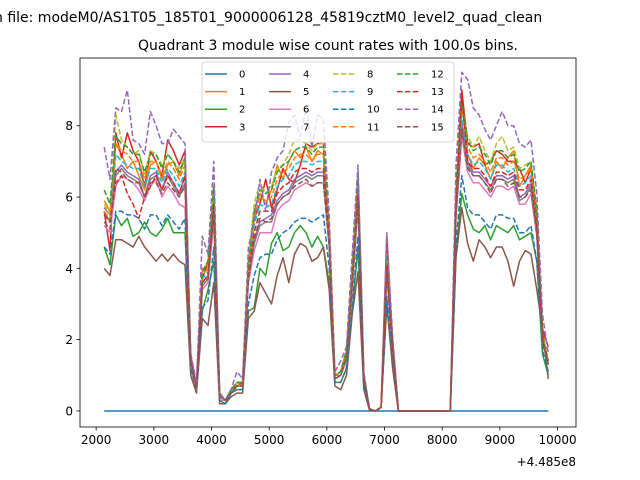  What do you see at coordinates (269, 440) in the screenshot?
I see `x-tick-label: 5000` at bounding box center [269, 440].